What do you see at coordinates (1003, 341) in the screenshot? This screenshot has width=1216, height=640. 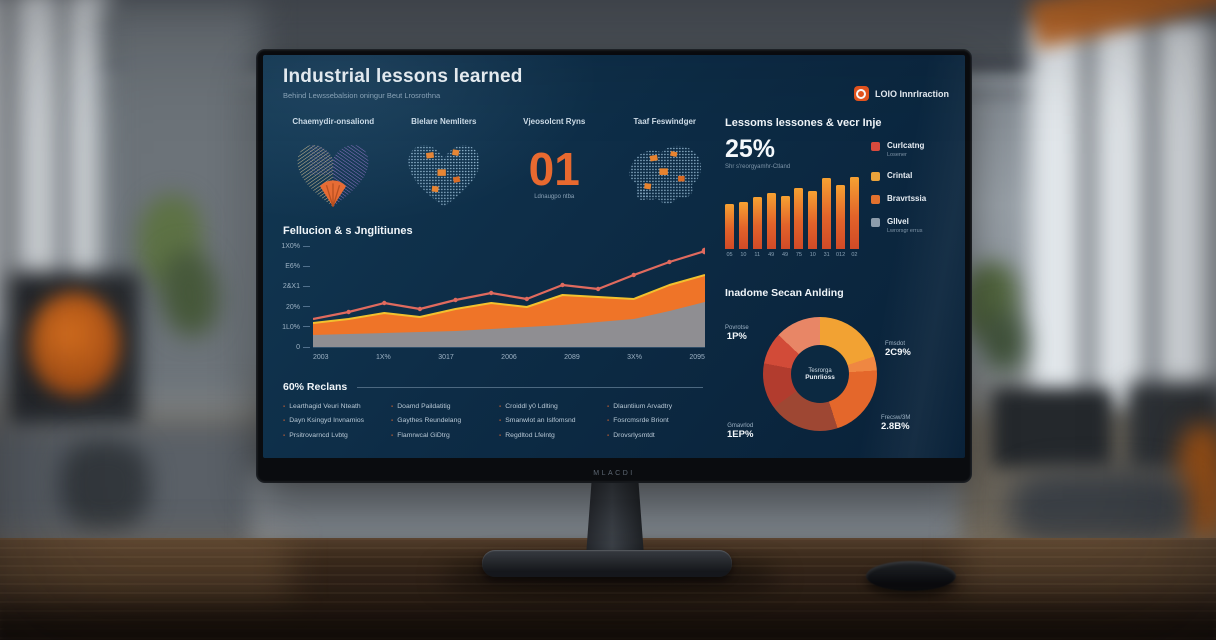 I see `plant-right` at bounding box center [1003, 341].